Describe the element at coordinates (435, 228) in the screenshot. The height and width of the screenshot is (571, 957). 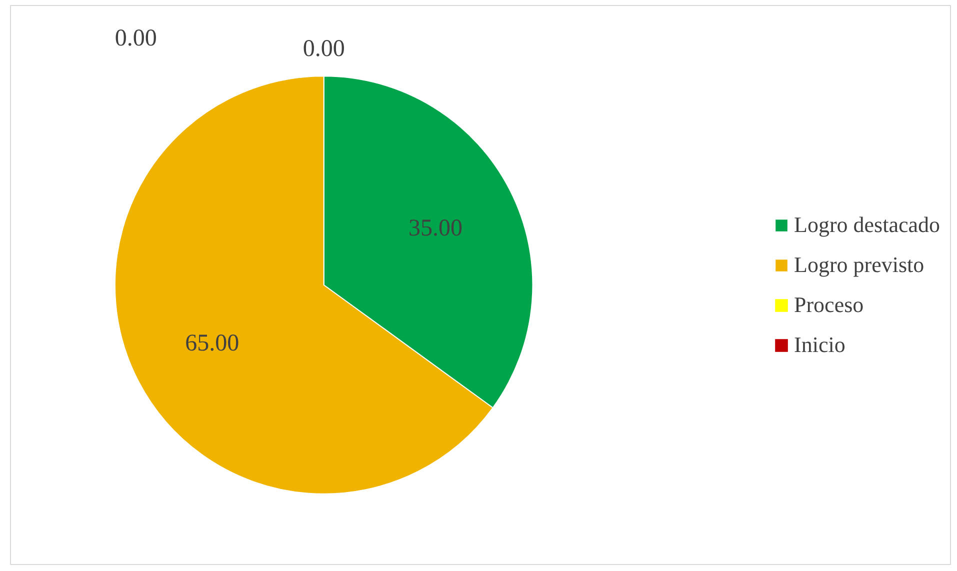
I see `data-label: 35.00` at that location.